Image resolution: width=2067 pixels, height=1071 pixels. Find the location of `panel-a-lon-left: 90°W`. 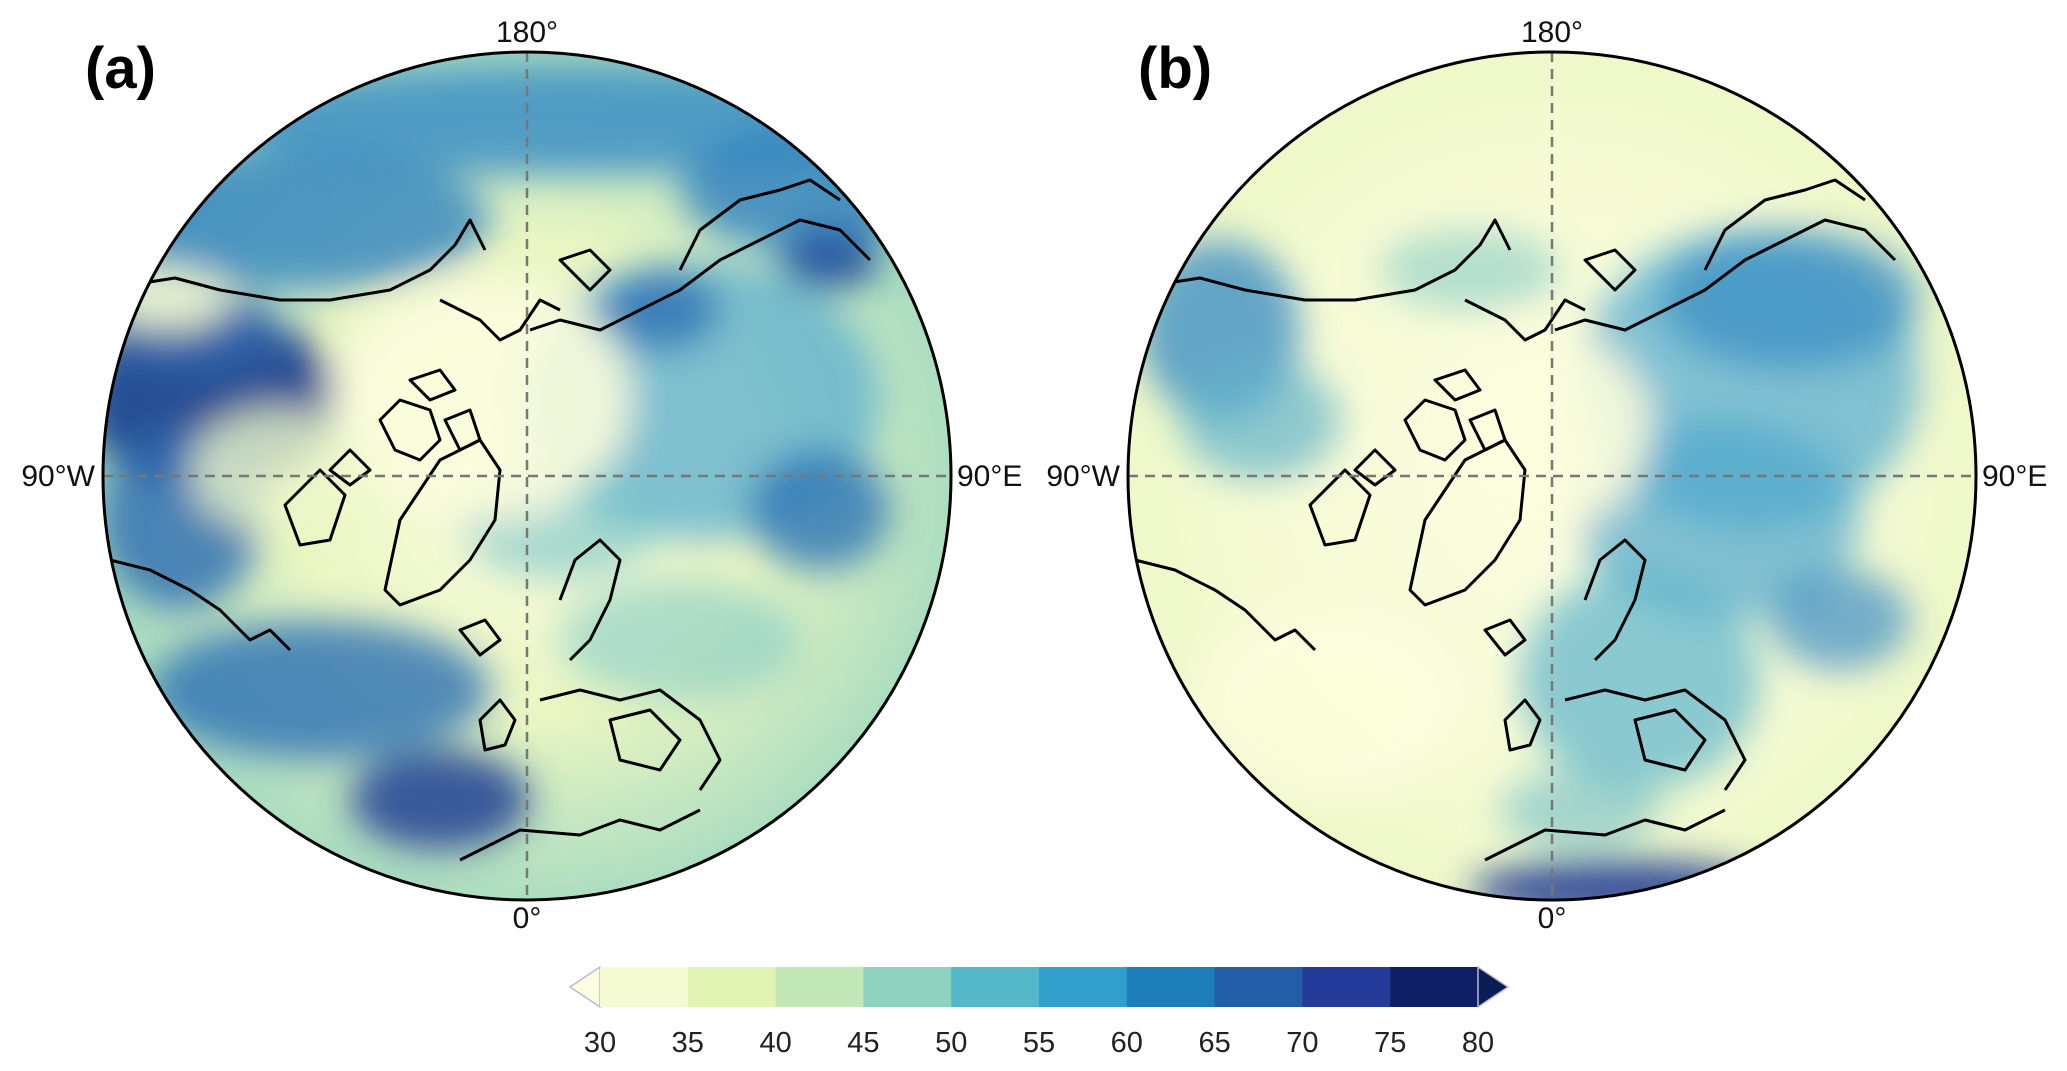

panel-a-lon-left: 90°W is located at coordinates (58, 476).